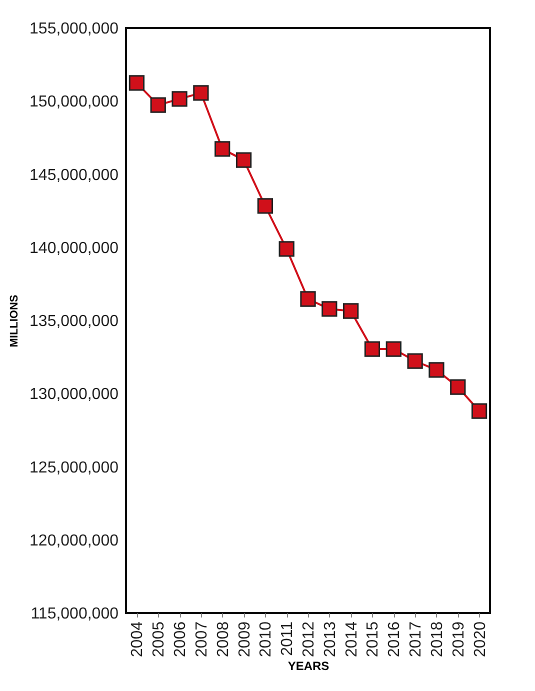 The image size is (535, 691). Describe the element at coordinates (74, 395) in the screenshot. I see `y-tick-label: 130,000,000` at that location.